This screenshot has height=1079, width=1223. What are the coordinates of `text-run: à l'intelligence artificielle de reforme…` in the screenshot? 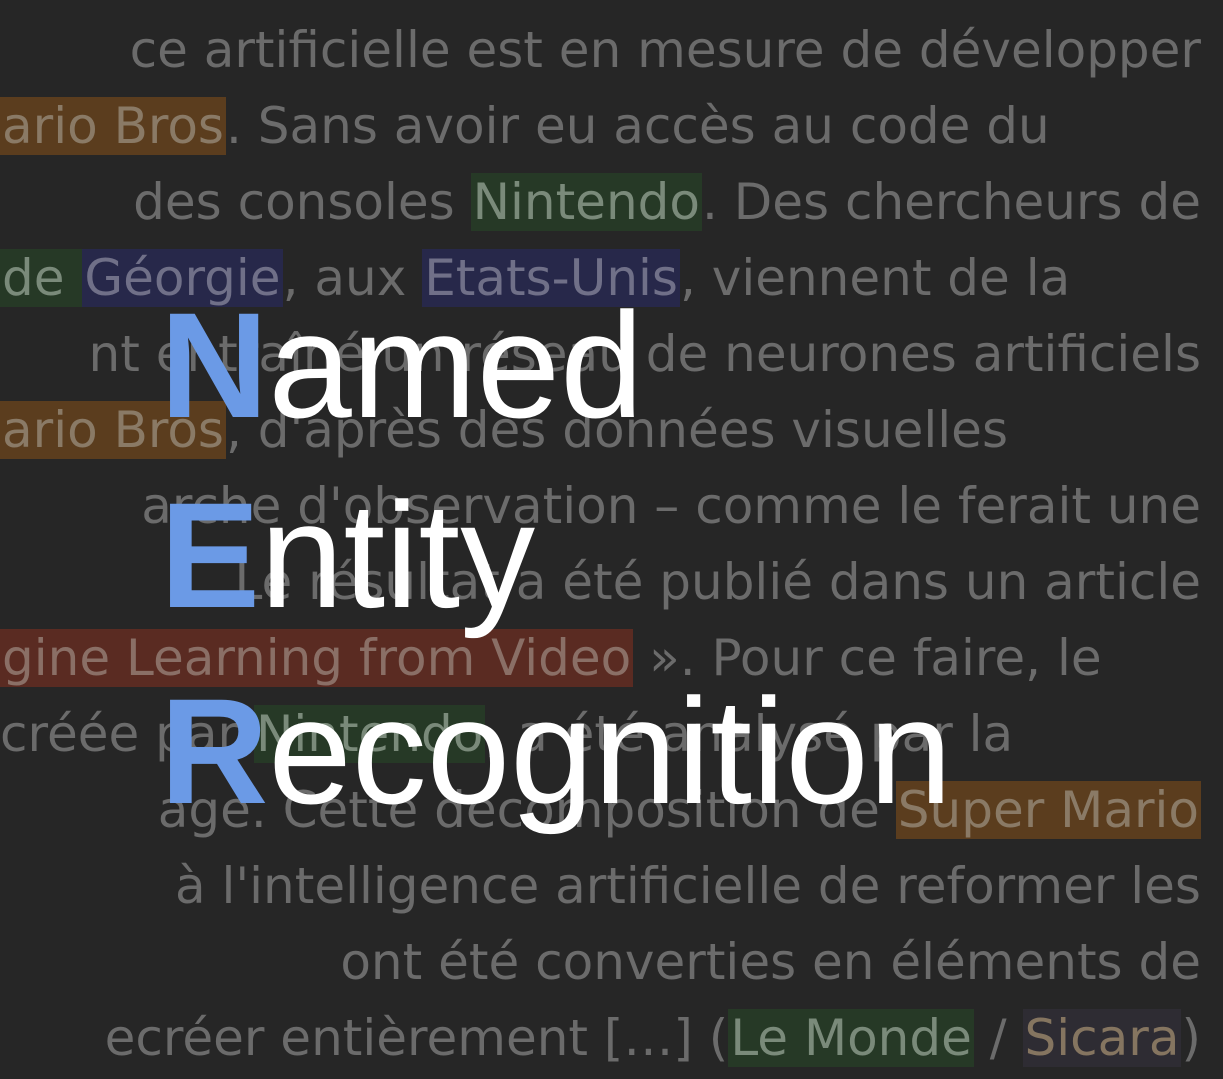 It's located at (687, 886).